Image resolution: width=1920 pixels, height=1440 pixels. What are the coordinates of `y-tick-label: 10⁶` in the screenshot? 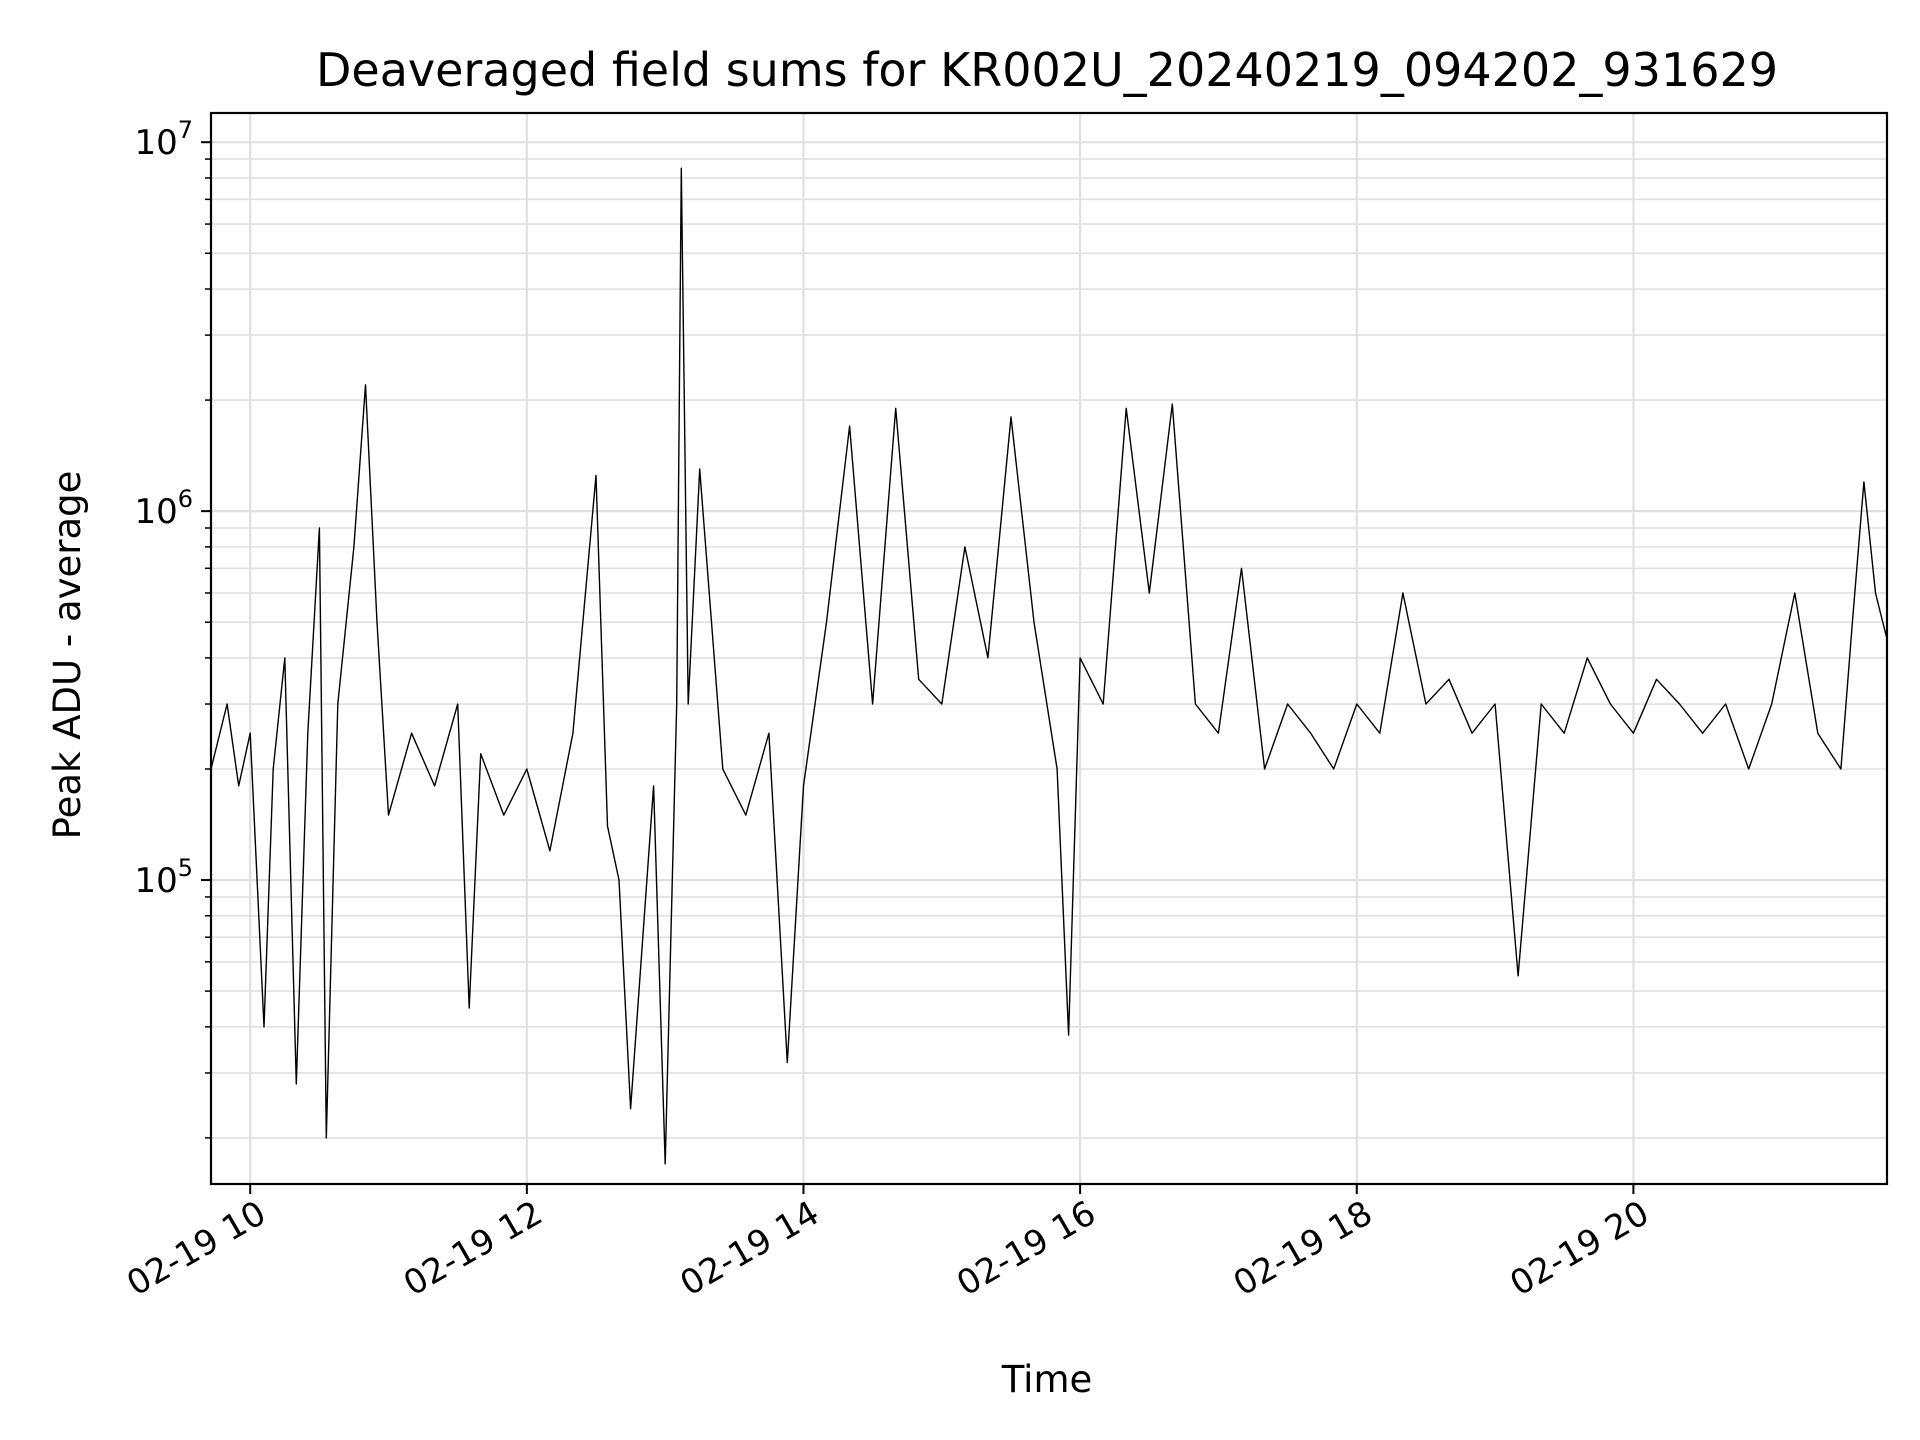 It's located at (163, 508).